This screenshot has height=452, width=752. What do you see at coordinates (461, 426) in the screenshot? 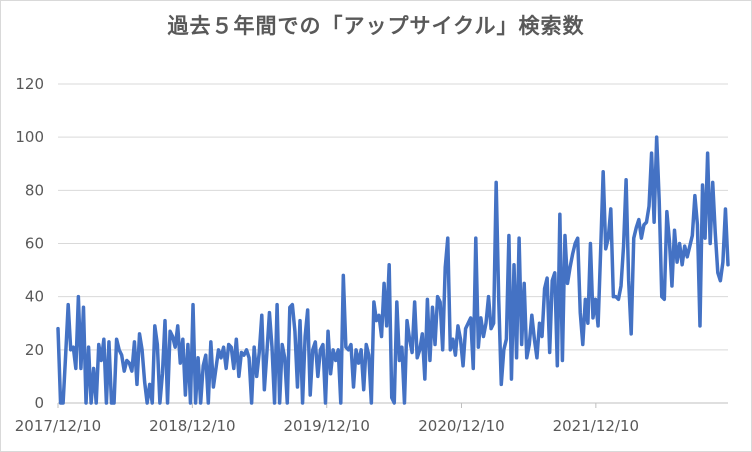
I see `x-tick-label: 2020/12/10` at bounding box center [461, 426].